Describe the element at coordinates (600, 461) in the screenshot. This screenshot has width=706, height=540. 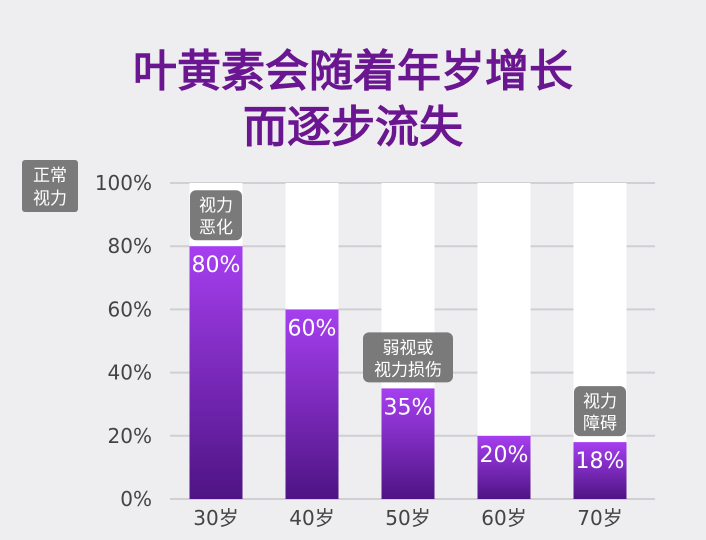
I see `value-label: 18%` at that location.